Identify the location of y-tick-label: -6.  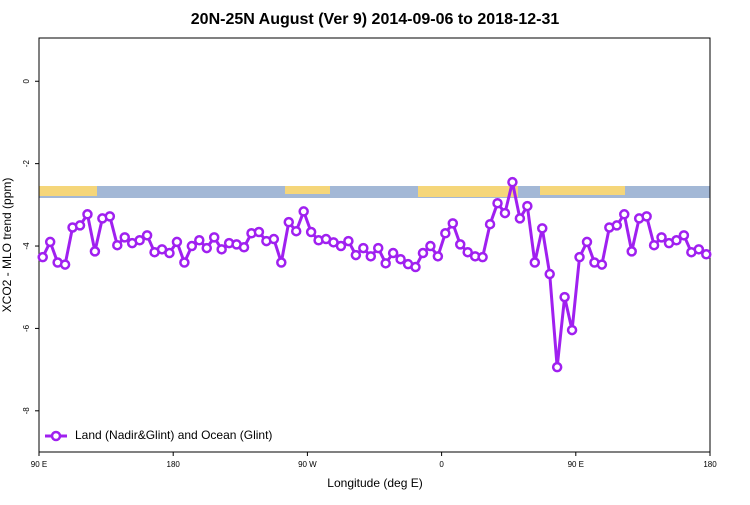
(26, 328).